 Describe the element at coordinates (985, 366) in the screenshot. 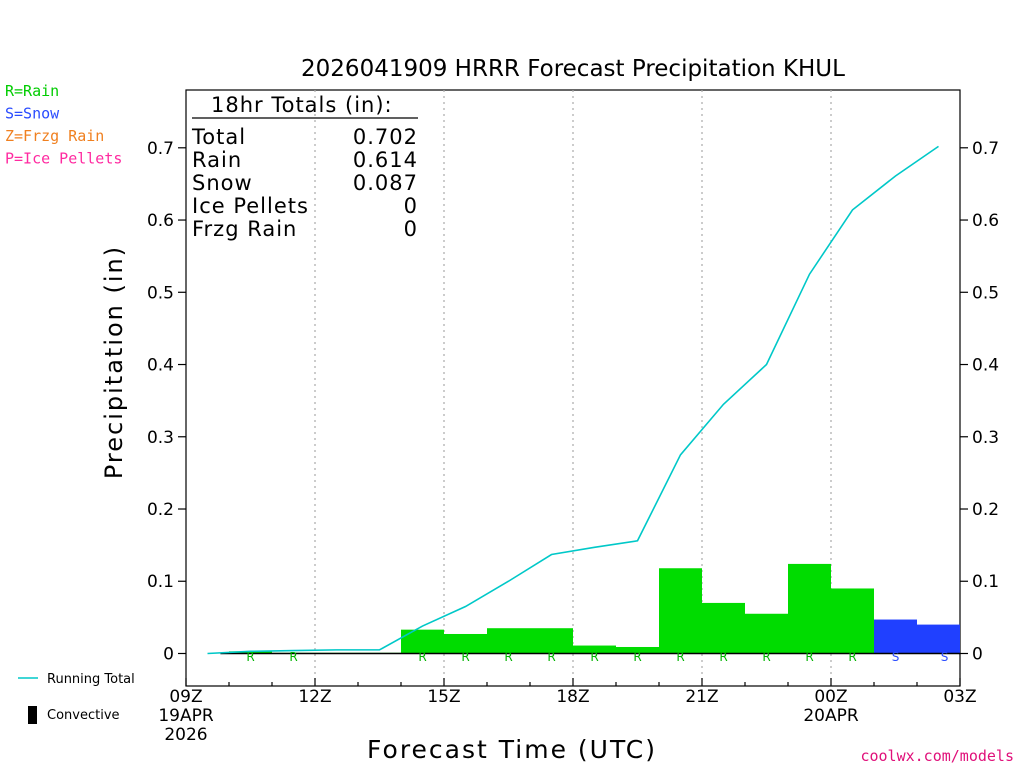

I see `y-tick-label-right: 0.4` at that location.